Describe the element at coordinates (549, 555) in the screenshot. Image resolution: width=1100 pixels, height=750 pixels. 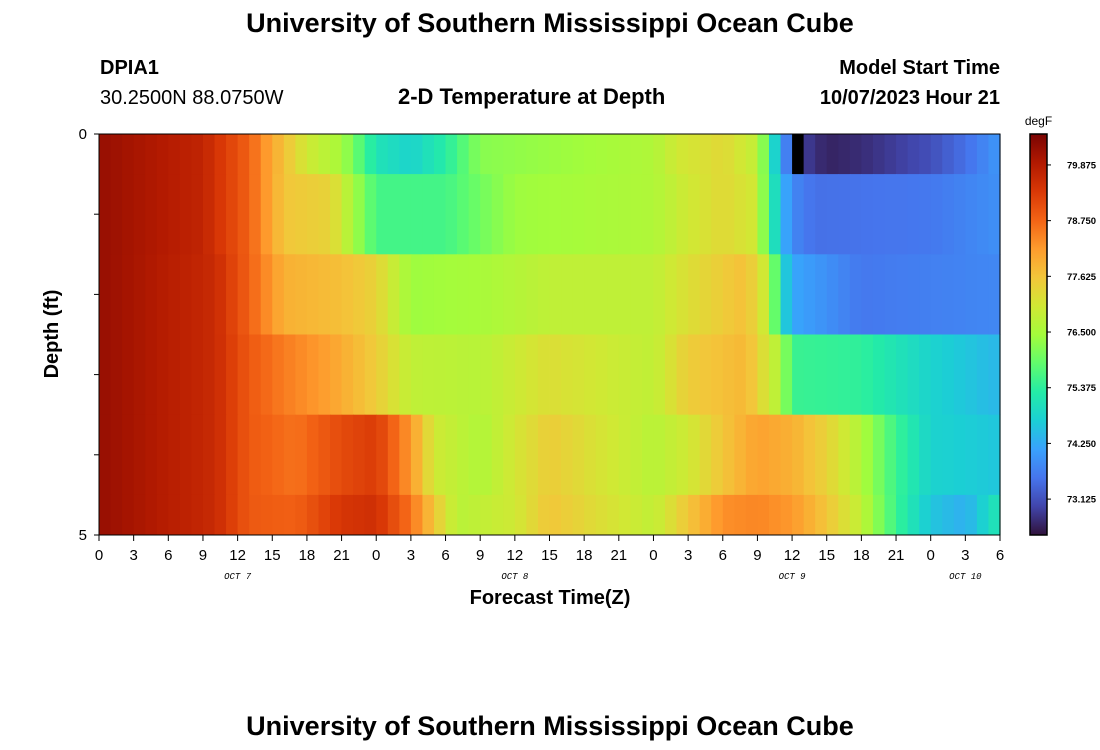
I see `x-tick-label: 15` at that location.